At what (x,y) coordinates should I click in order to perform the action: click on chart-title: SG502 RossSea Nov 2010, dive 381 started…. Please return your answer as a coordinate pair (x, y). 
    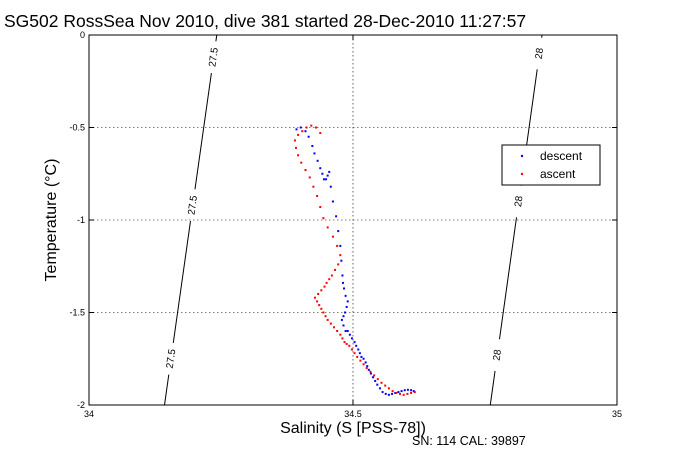
    Looking at the image, I should click on (265, 21).